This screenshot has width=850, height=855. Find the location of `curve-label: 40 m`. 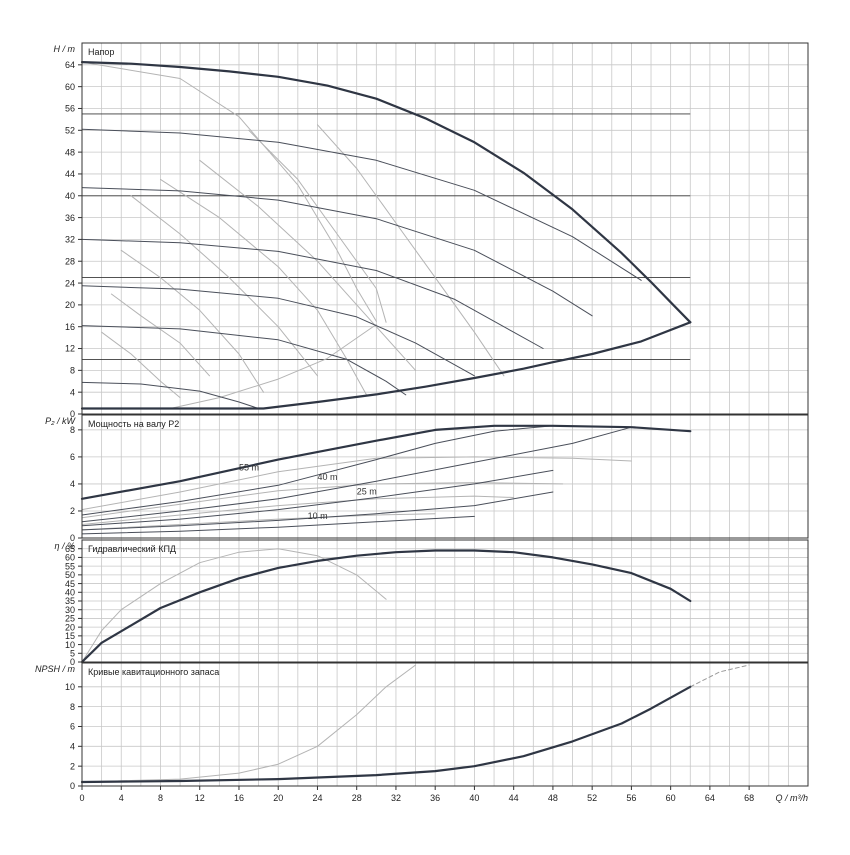

curve-label: 40 m is located at coordinates (327, 477).